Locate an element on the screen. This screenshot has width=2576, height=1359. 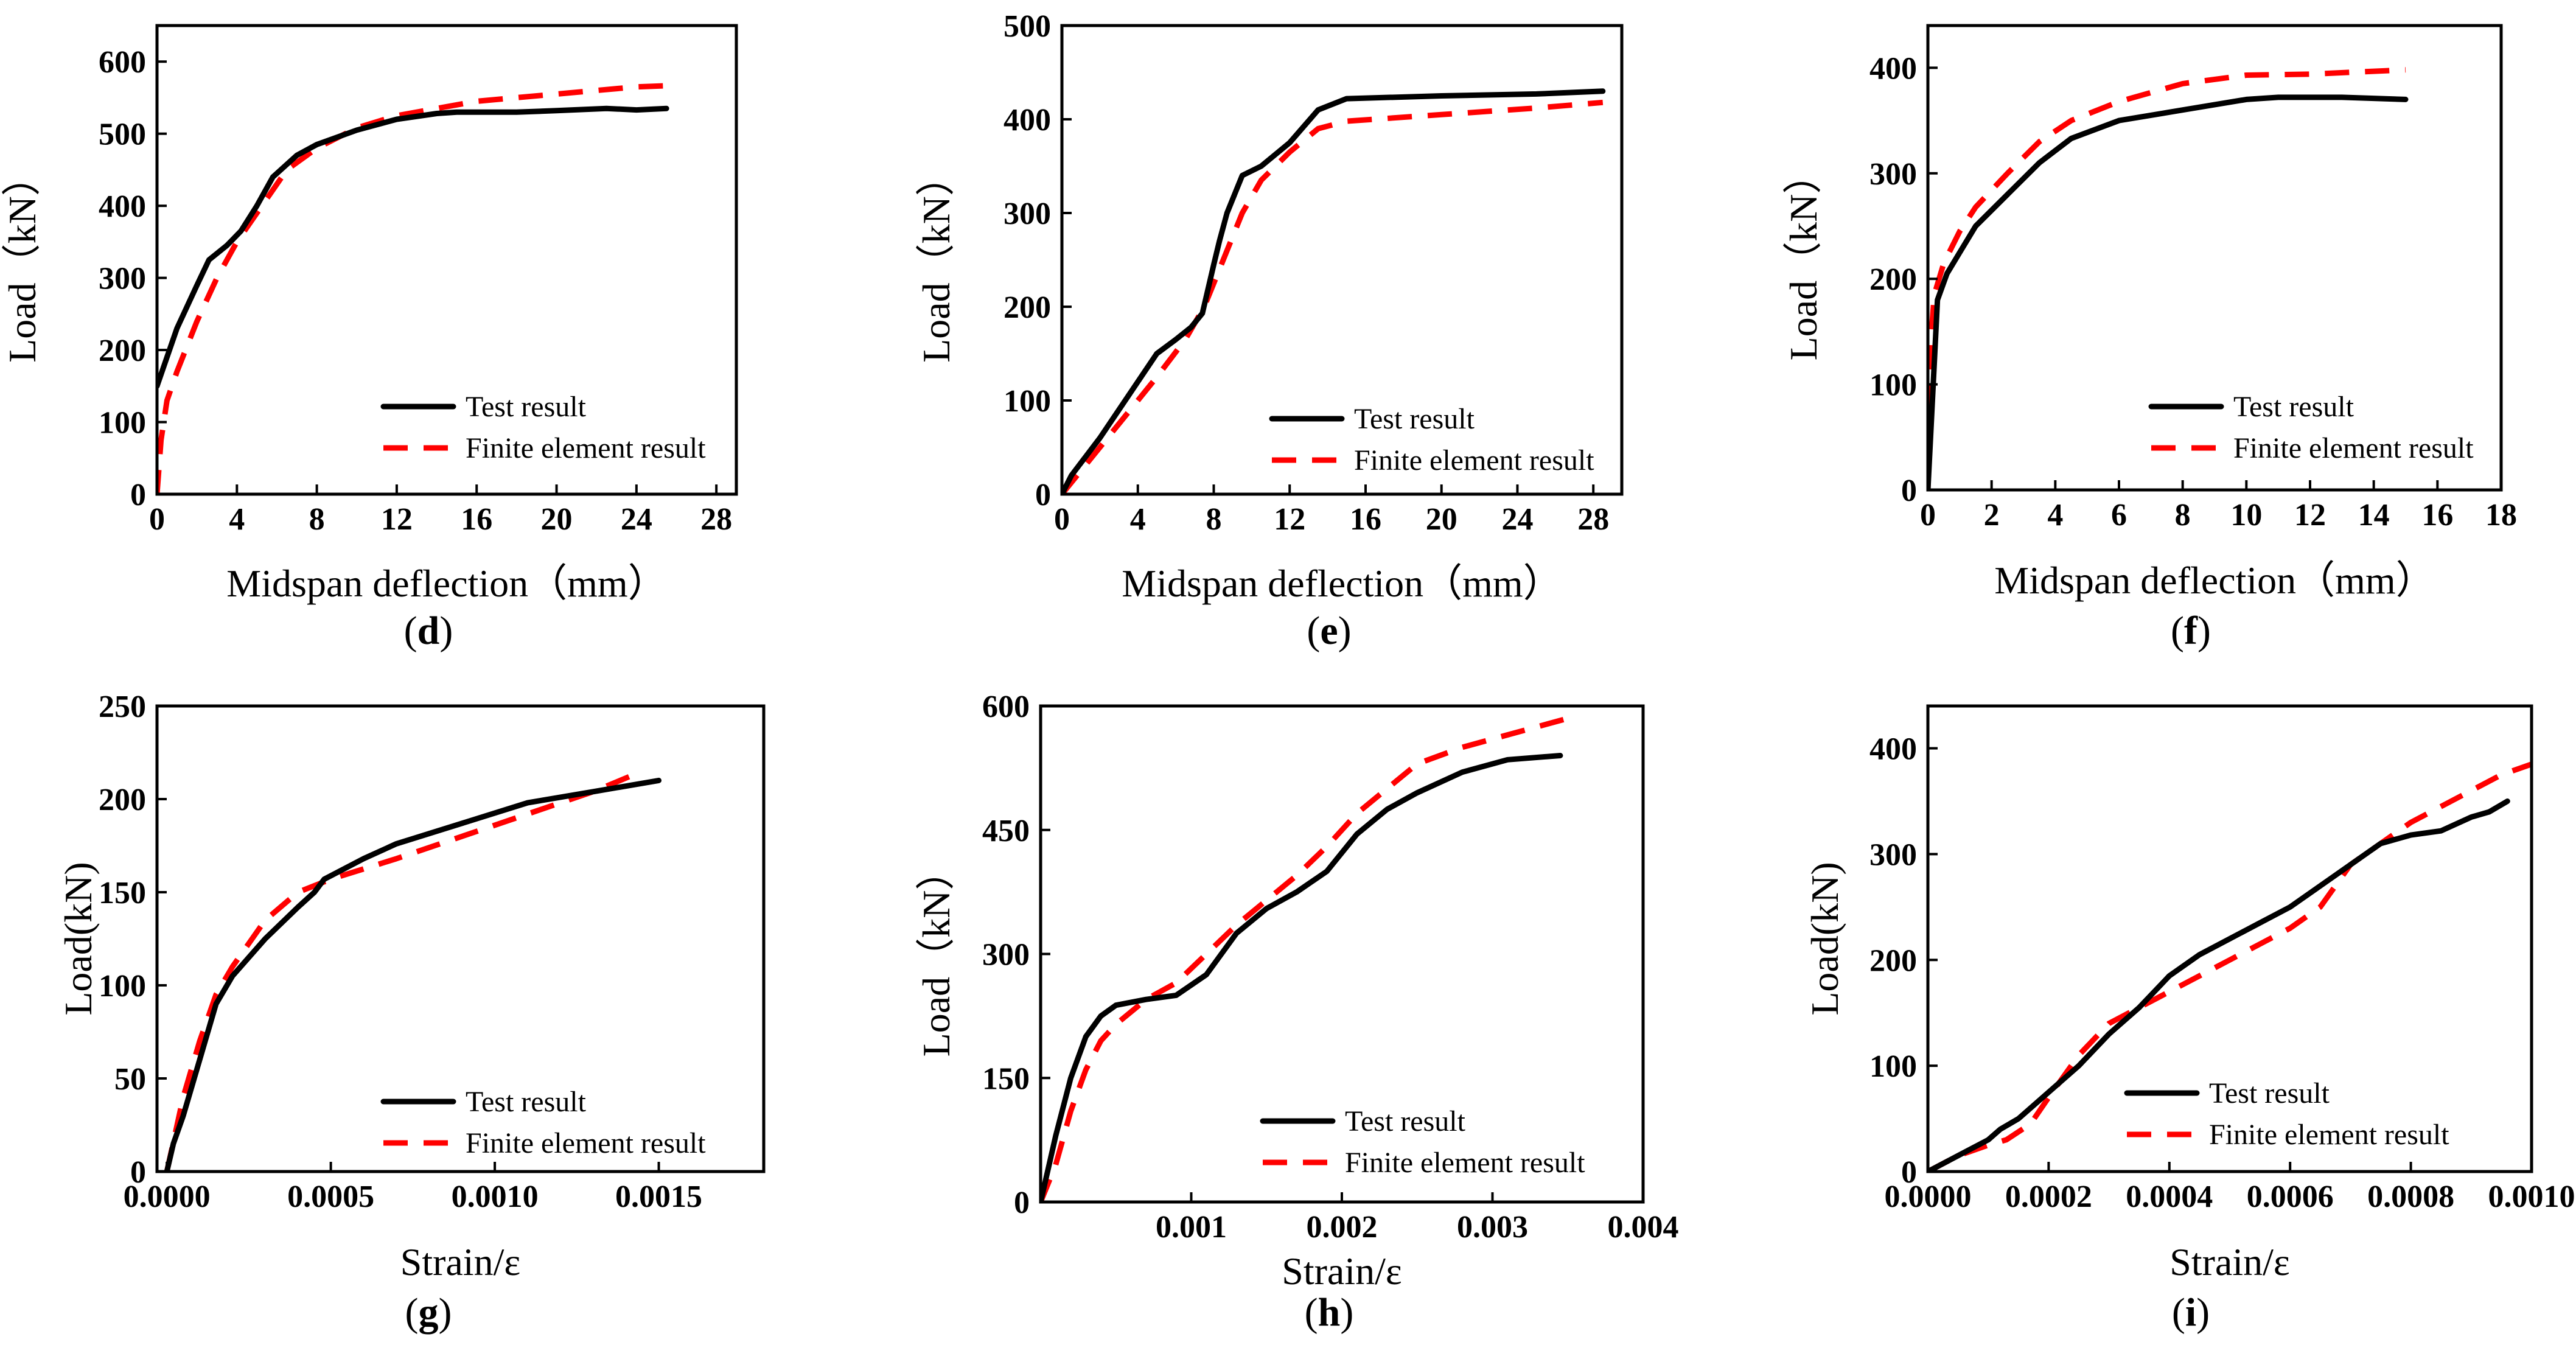
x-tick-label: 0.0008 is located at coordinates (2410, 1196).